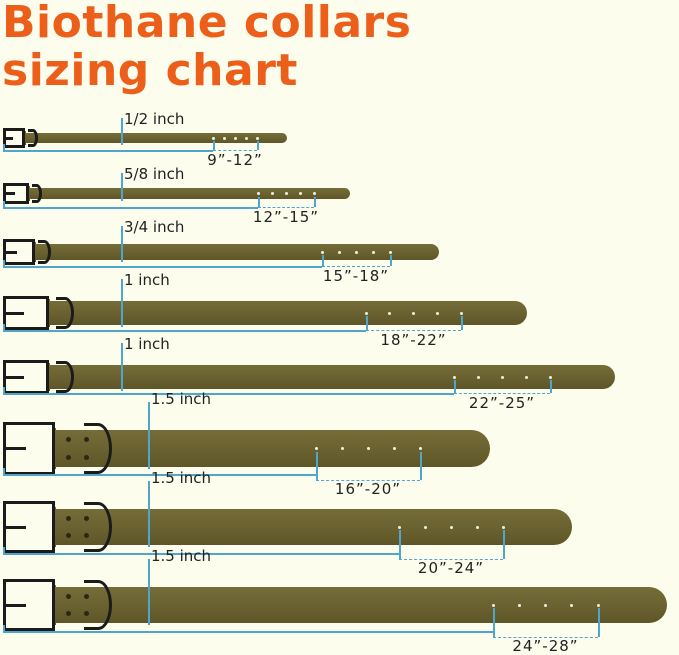 The height and width of the screenshot is (655, 679). Describe the element at coordinates (154, 119) in the screenshot. I see `width-label: 1/2 inch` at that location.